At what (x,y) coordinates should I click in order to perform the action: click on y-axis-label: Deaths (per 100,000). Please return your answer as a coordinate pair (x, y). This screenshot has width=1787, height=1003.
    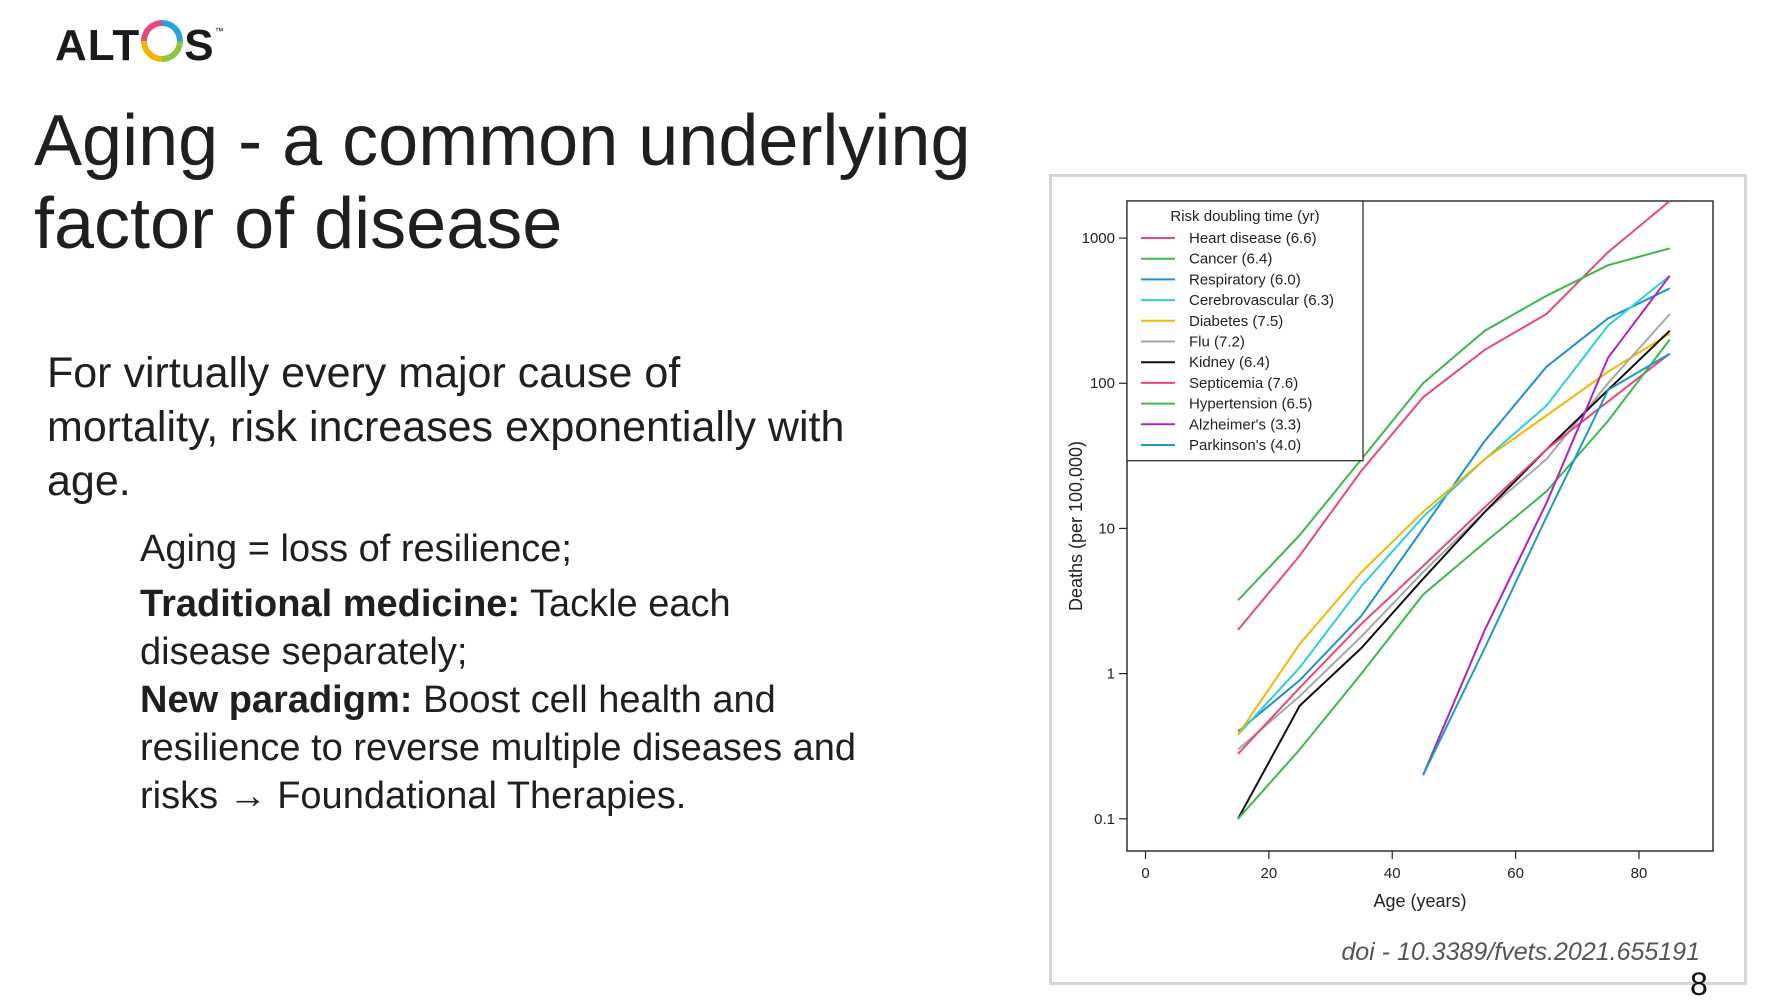
    Looking at the image, I should click on (1076, 526).